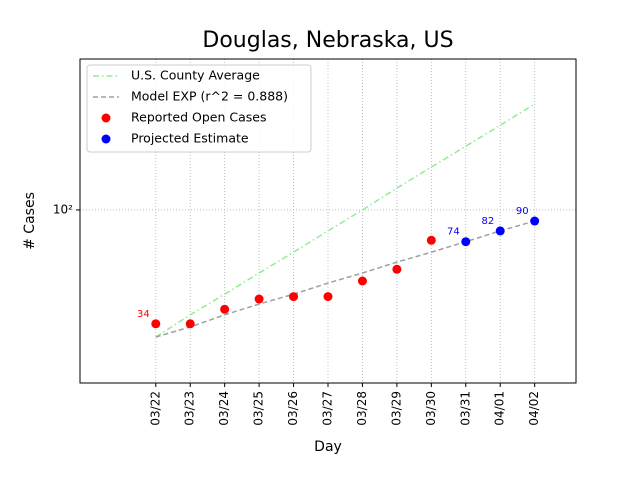 The width and height of the screenshot is (640, 484). What do you see at coordinates (30, 221) in the screenshot?
I see `y-axis-label: # Cases` at bounding box center [30, 221].